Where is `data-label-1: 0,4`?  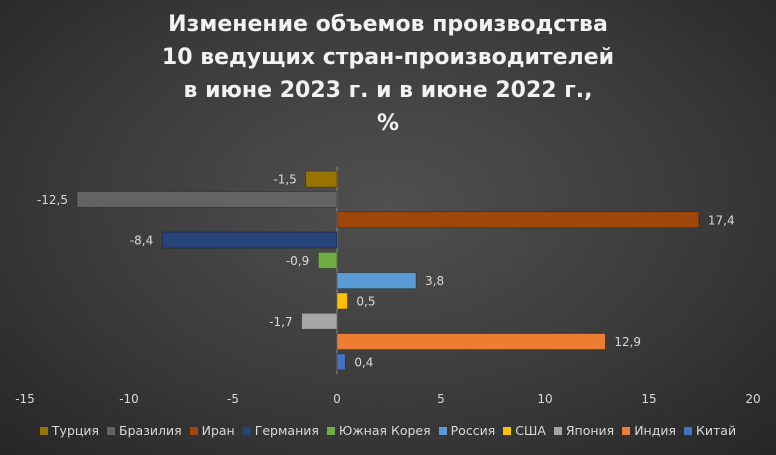
data-label-1: 0,4 is located at coordinates (363, 362).